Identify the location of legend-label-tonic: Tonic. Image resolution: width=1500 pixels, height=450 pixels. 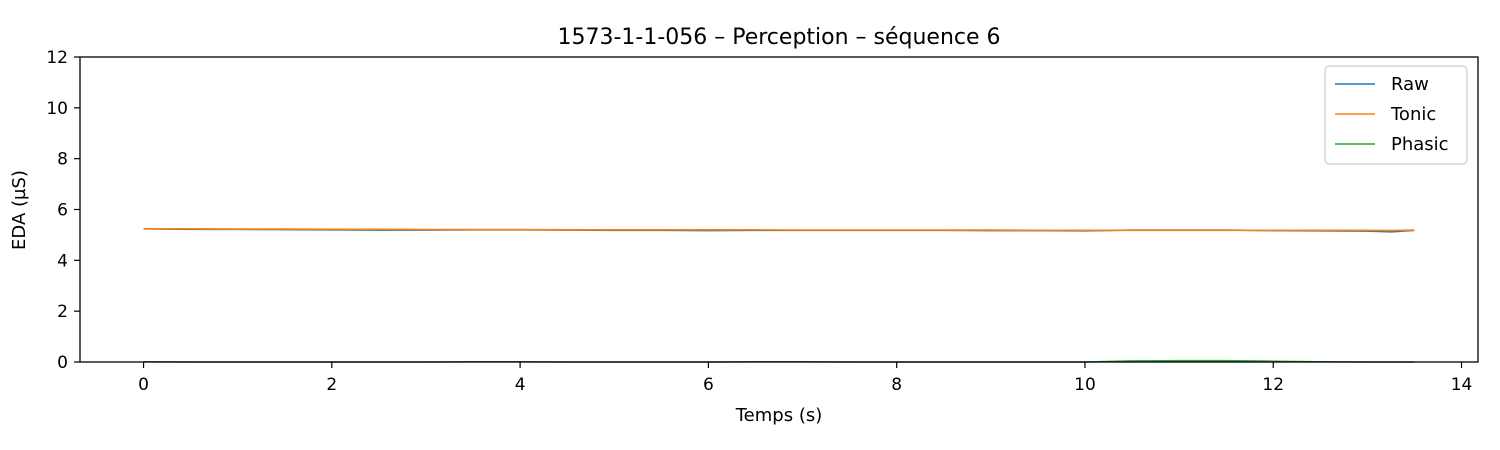
(1413, 114).